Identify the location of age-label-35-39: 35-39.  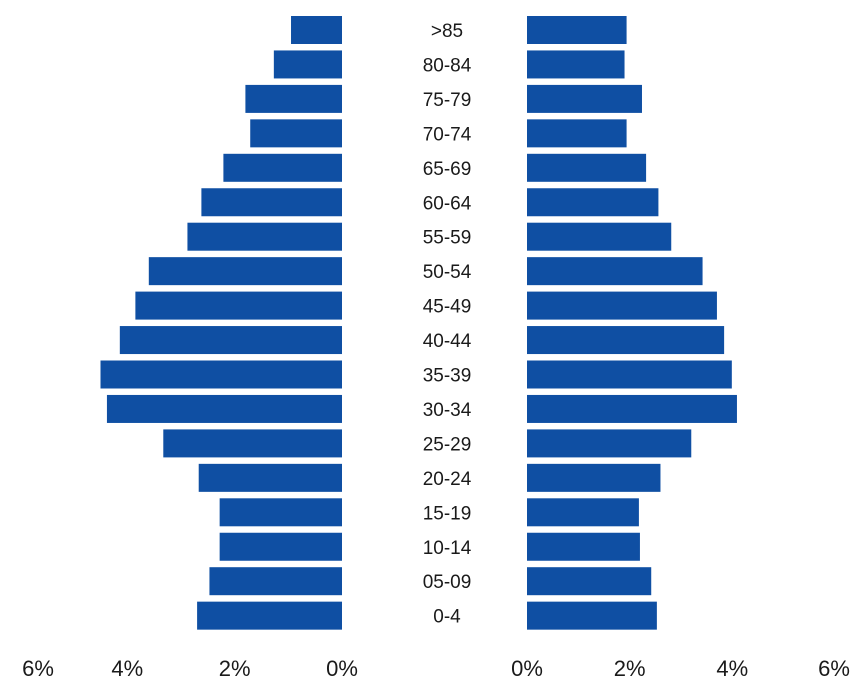
(447, 376).